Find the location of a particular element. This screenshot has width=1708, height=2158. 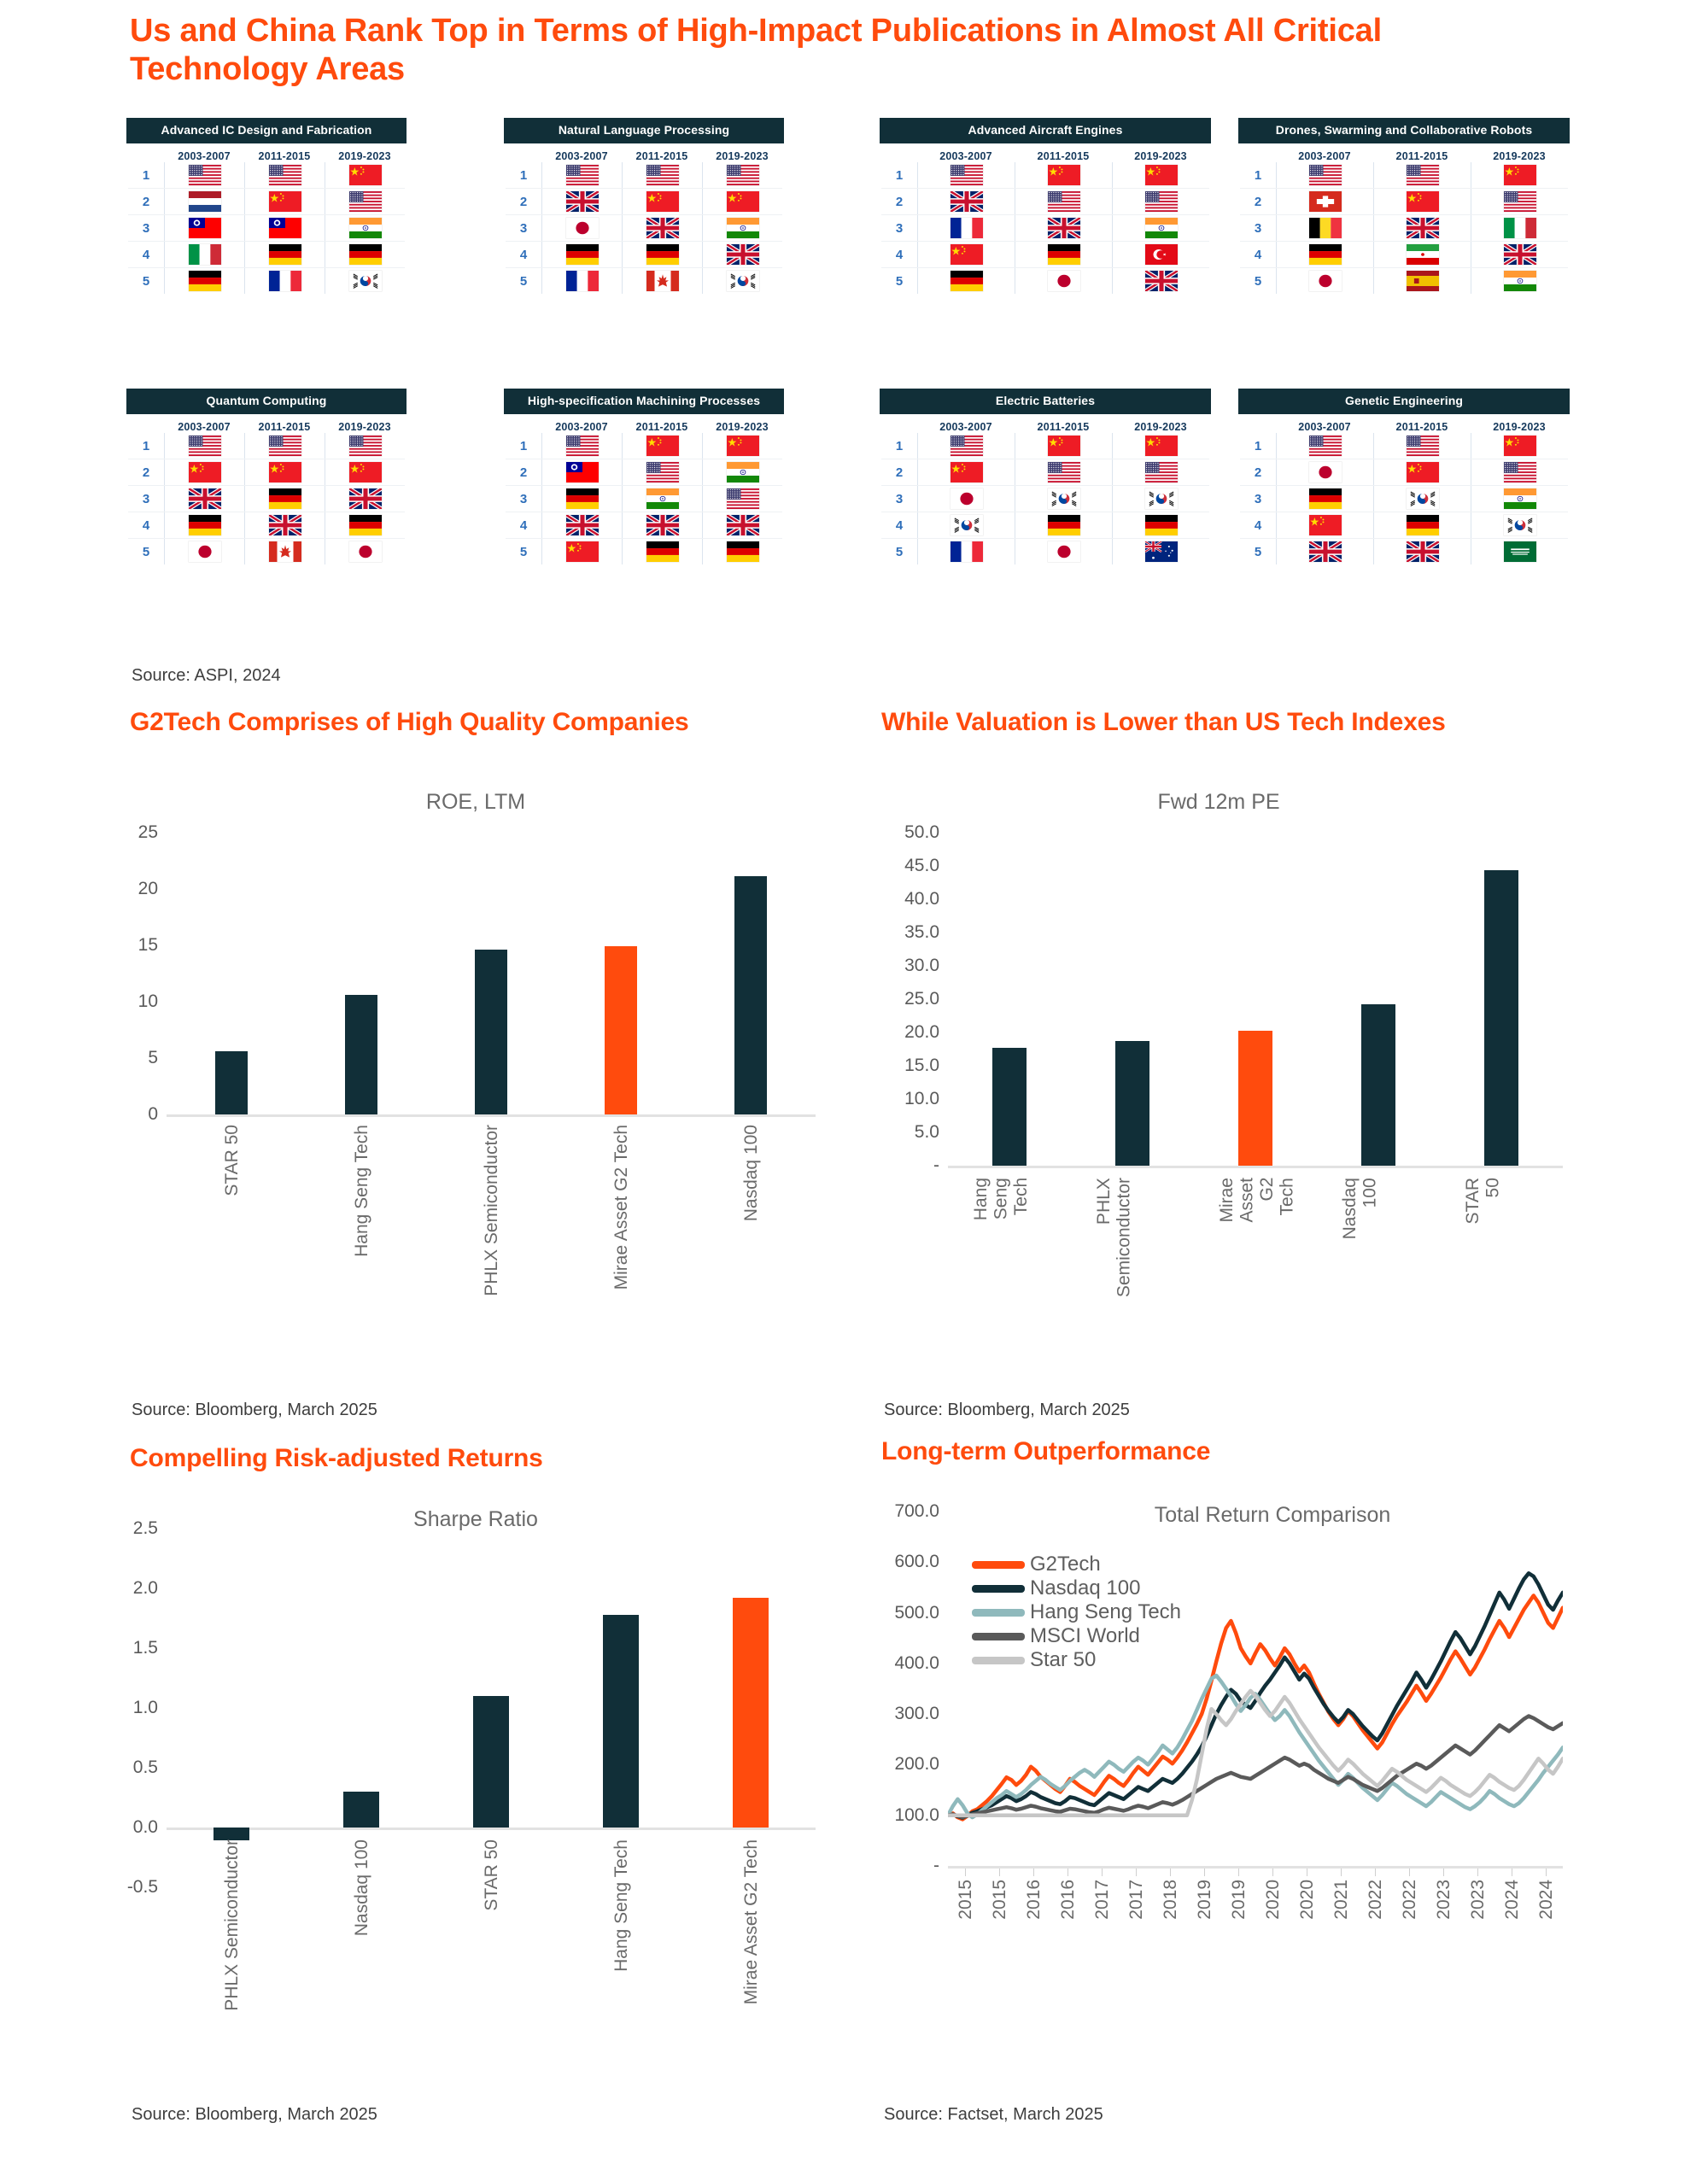

legend-label: G2Tech is located at coordinates (1065, 1564).